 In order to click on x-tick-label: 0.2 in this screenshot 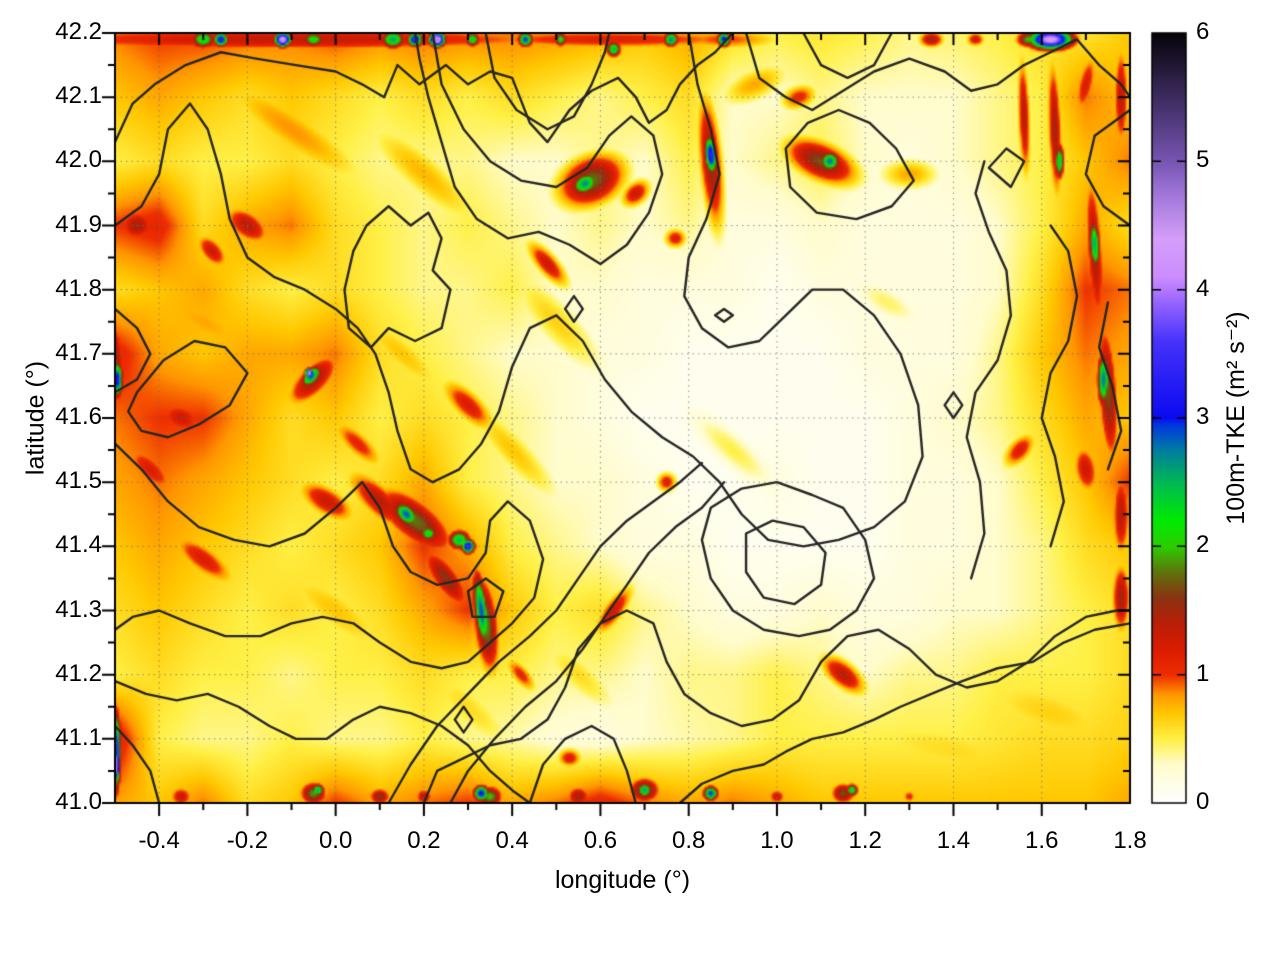, I will do `click(424, 840)`.